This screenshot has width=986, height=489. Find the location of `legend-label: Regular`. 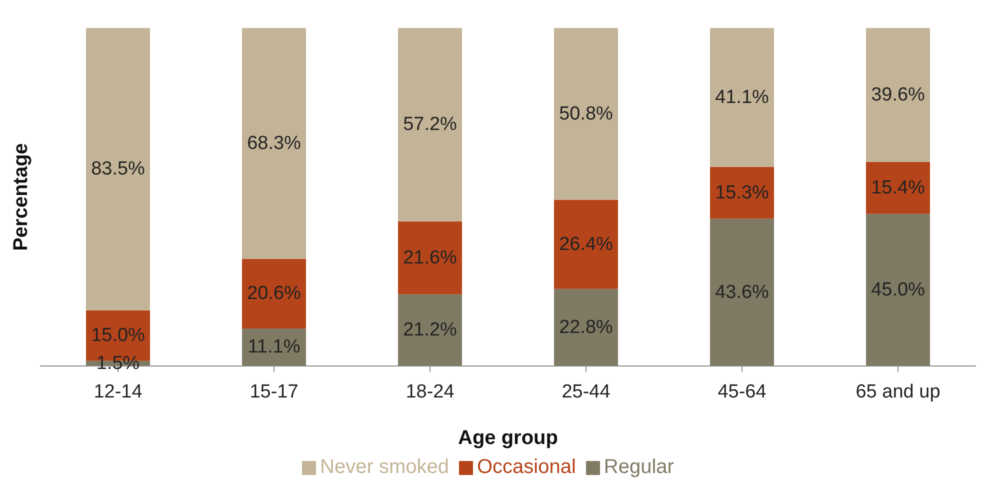

legend-label: Regular is located at coordinates (639, 467).